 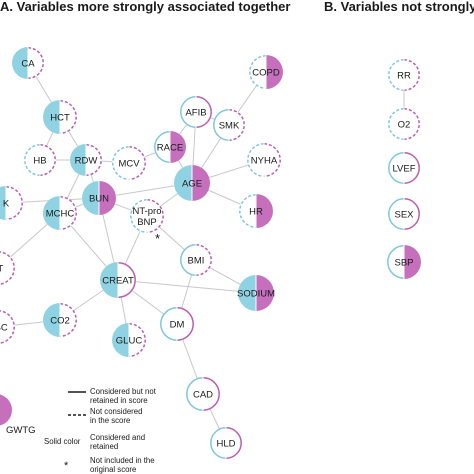 What do you see at coordinates (109, 280) in the screenshot?
I see `node-creat-left-fill` at bounding box center [109, 280].